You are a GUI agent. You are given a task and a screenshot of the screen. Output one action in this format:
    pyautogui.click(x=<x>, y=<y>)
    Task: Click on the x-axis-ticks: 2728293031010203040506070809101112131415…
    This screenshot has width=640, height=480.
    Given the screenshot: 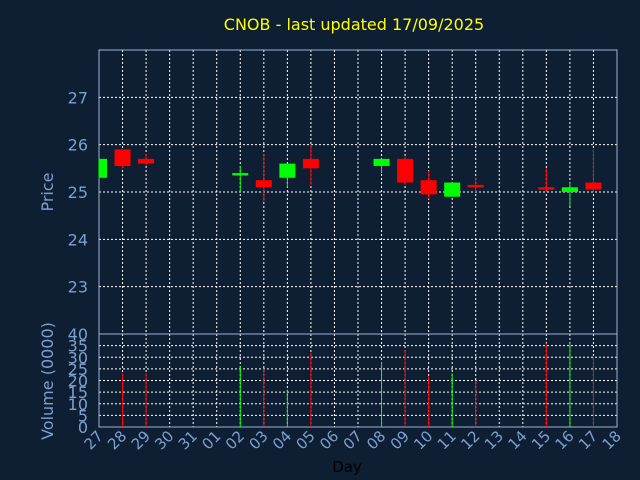 What is the action you would take?
    pyautogui.click(x=353, y=440)
    